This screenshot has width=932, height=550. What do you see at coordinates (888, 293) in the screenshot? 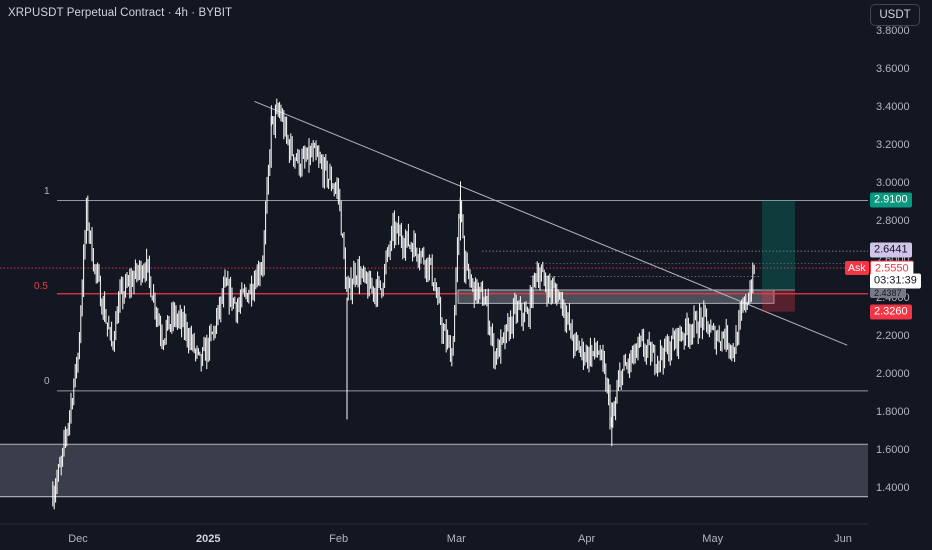
I see `hidden-price-badge: 2.4387` at bounding box center [888, 293].